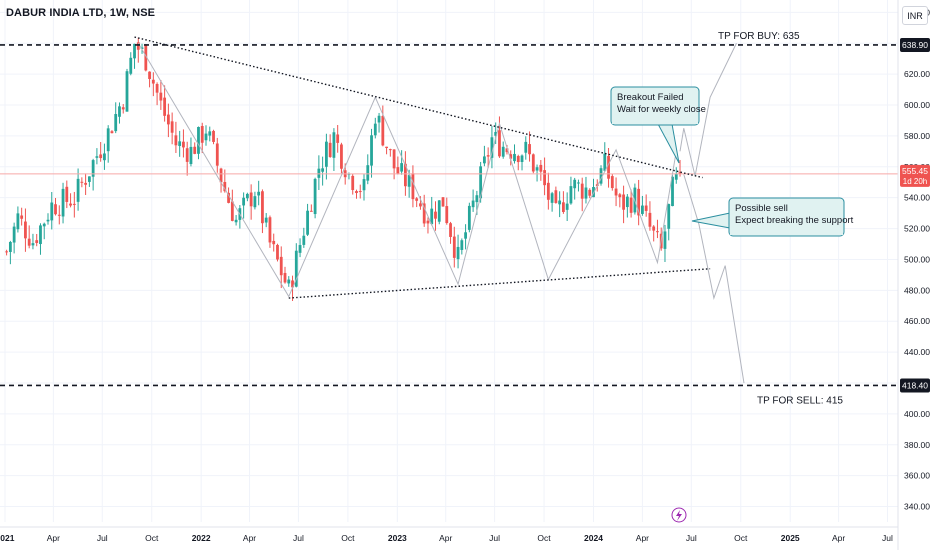 The image size is (932, 555). I want to click on sell-projection-path, so click(714, 279).